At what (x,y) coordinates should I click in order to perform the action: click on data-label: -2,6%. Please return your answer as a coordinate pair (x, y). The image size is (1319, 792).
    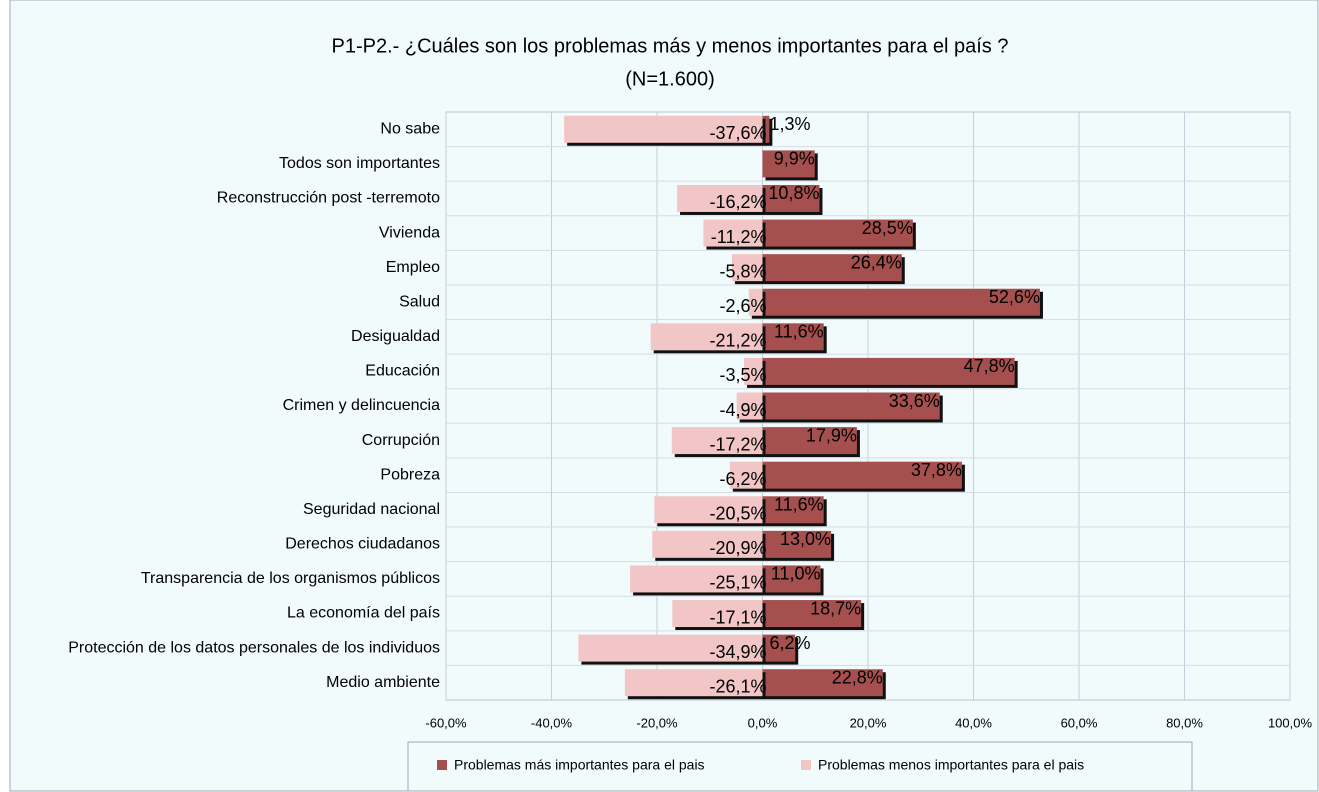
    Looking at the image, I should click on (742, 306).